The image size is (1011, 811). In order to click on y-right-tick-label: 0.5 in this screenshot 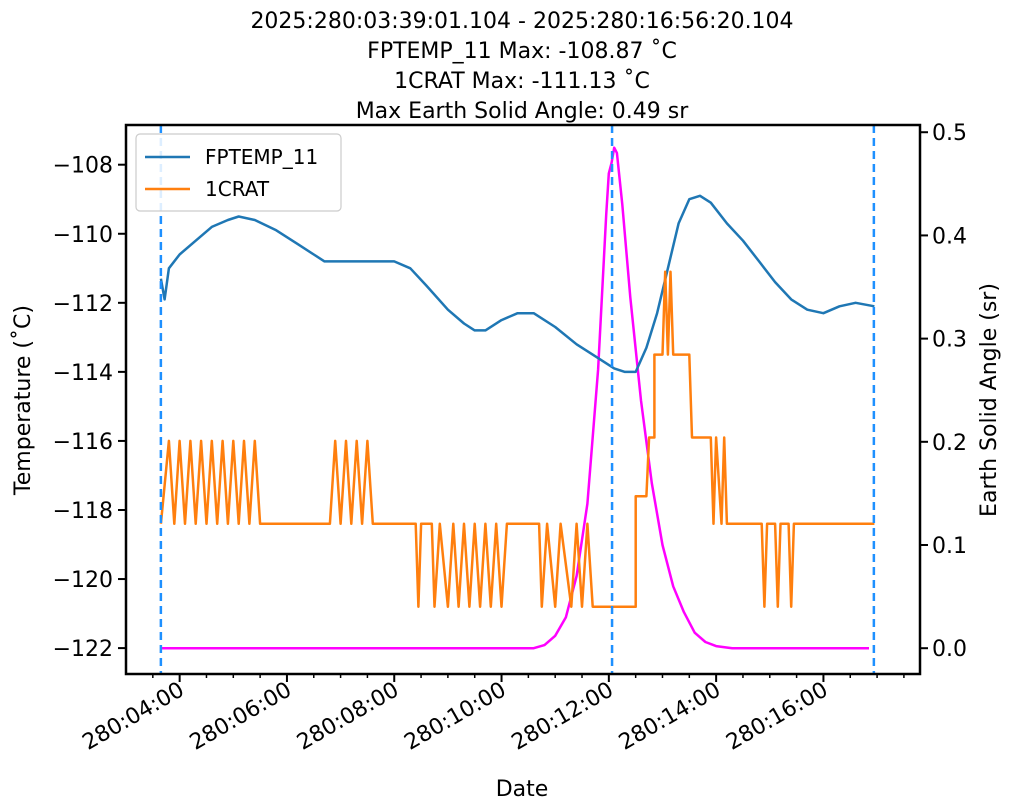, I will do `click(949, 133)`.